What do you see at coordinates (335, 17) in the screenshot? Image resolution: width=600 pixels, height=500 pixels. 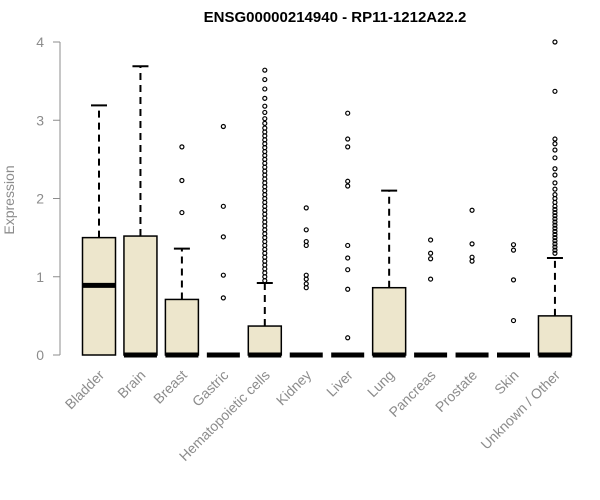 I see `chart-title: ENSG00000214940 - RP11-1212A22.2` at bounding box center [335, 17].